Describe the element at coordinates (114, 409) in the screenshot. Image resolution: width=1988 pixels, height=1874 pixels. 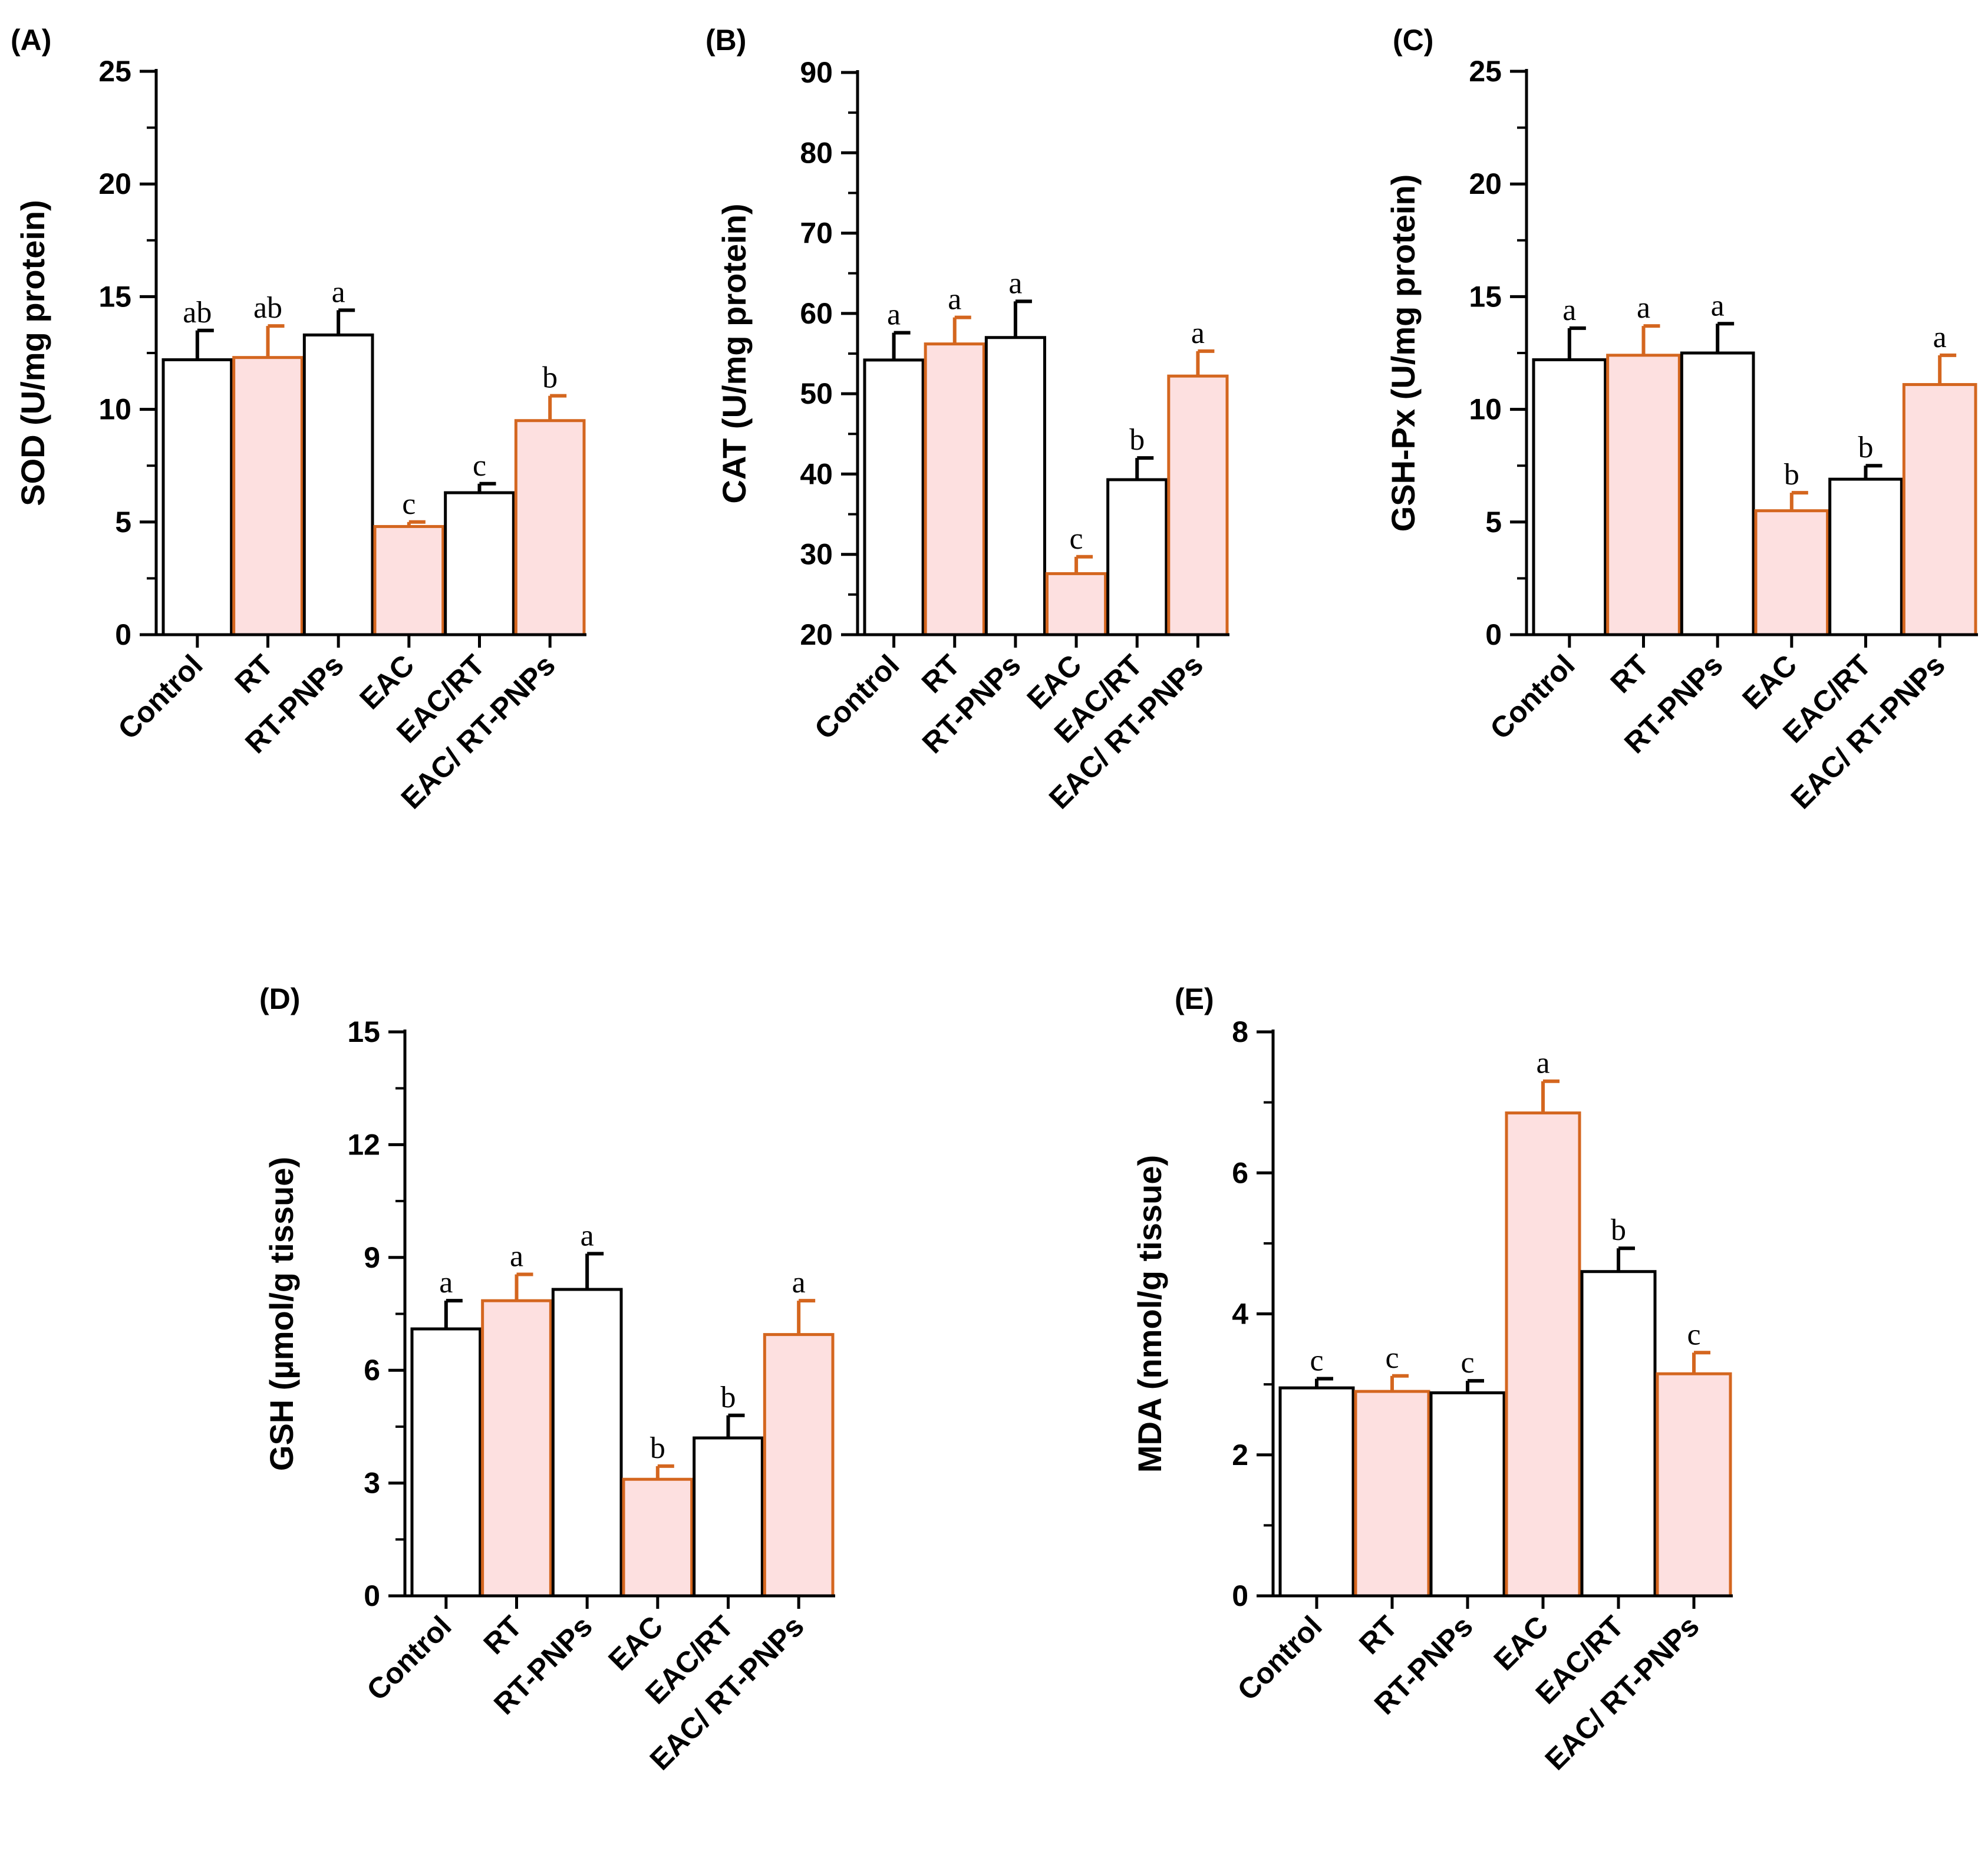
I see `panel-a-y-tick-label-3: 10` at that location.